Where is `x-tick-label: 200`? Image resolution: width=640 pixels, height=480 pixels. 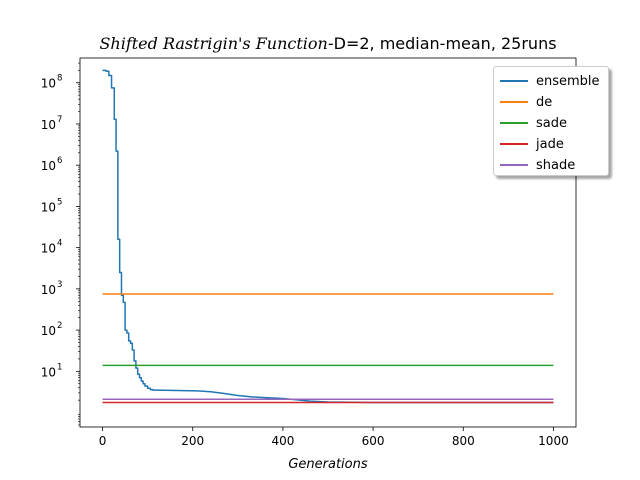 x-tick-label: 200 is located at coordinates (192, 441).